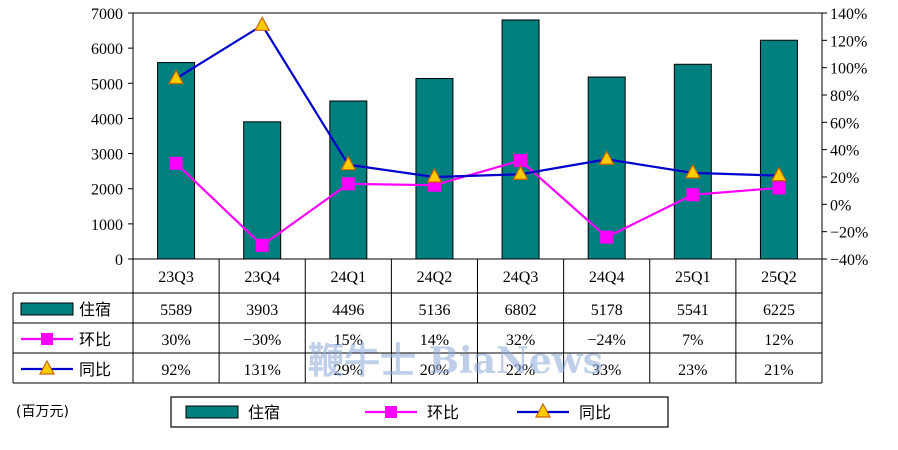 This screenshot has height=450, width=898. Describe the element at coordinates (262, 245) in the screenshot. I see `point-环比-23Q4` at that location.